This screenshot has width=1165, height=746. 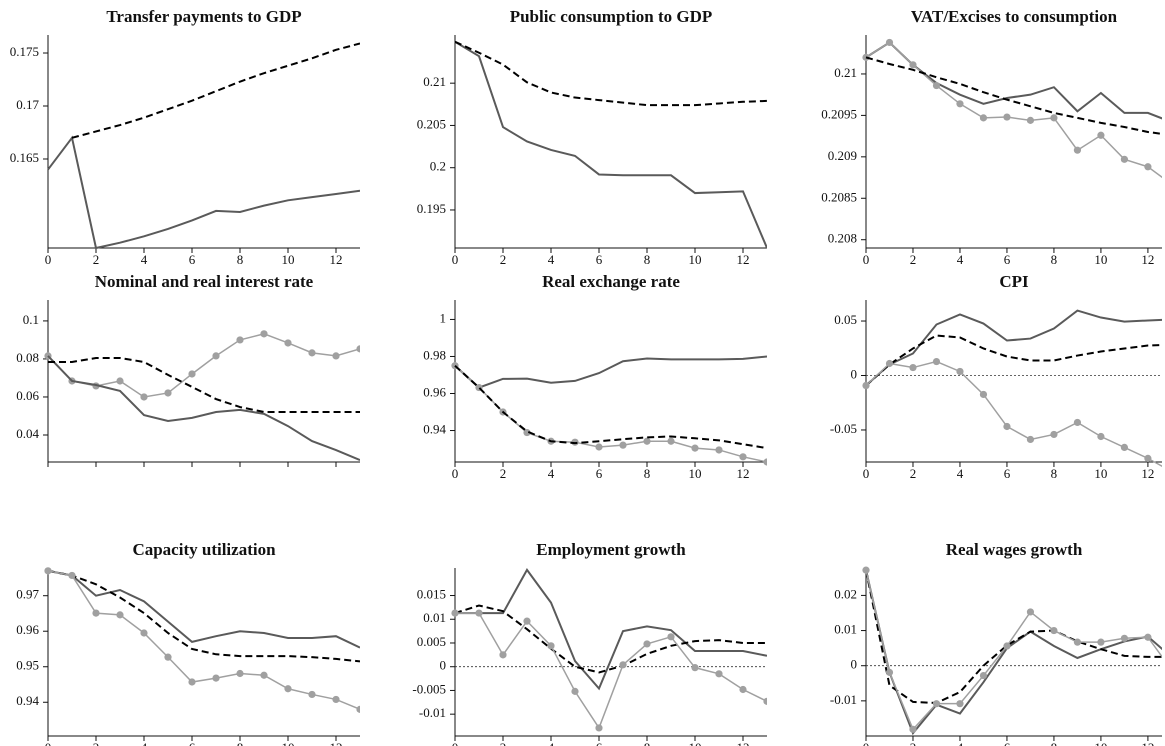 What do you see at coordinates (27, 395) in the screenshot?
I see `y-tick-label: 0.06` at bounding box center [27, 395].